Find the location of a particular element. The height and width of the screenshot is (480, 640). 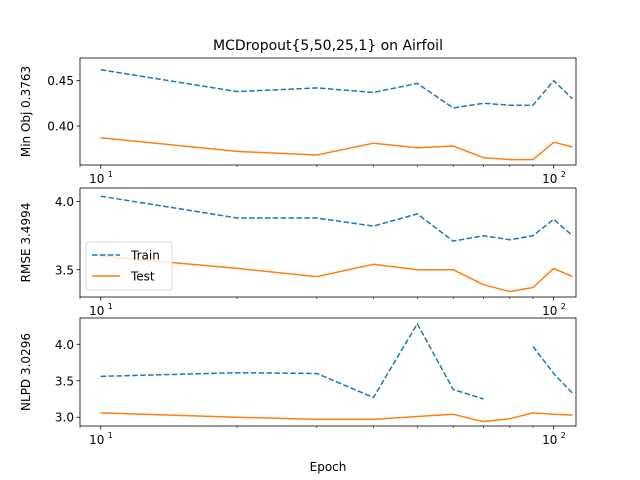

y-axis-label: Min Obj 0.3763 is located at coordinates (26, 111).